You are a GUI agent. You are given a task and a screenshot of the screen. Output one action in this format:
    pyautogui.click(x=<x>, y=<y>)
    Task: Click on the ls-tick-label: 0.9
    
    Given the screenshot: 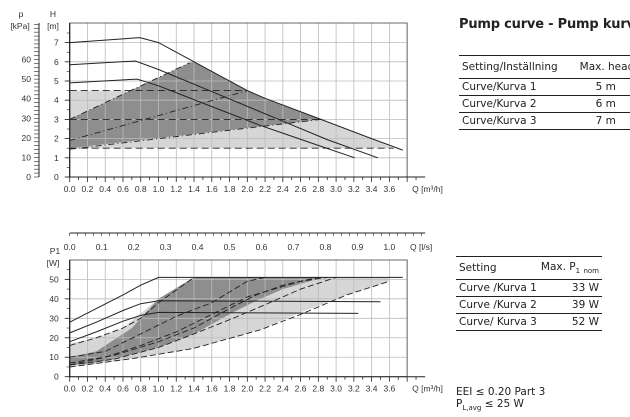 What is the action you would take?
    pyautogui.click(x=357, y=247)
    